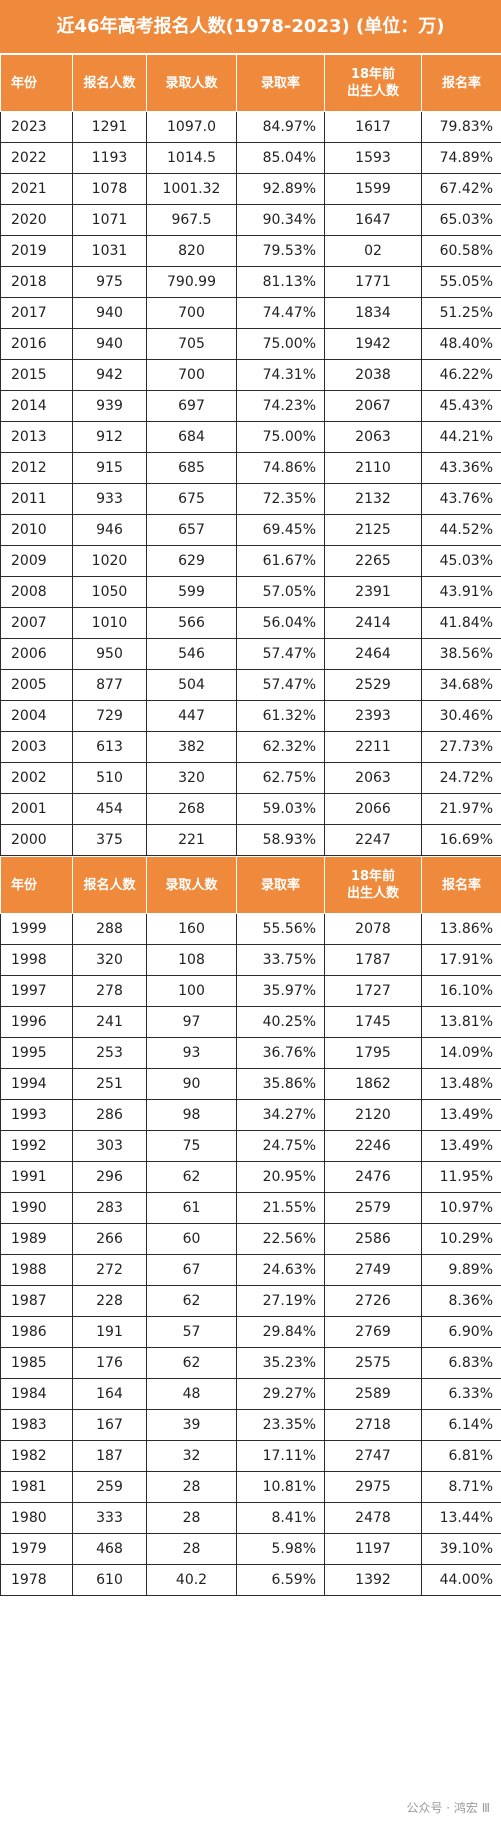 The height and width of the screenshot is (1823, 501). I want to click on cell-year: 1995, so click(36, 1053).